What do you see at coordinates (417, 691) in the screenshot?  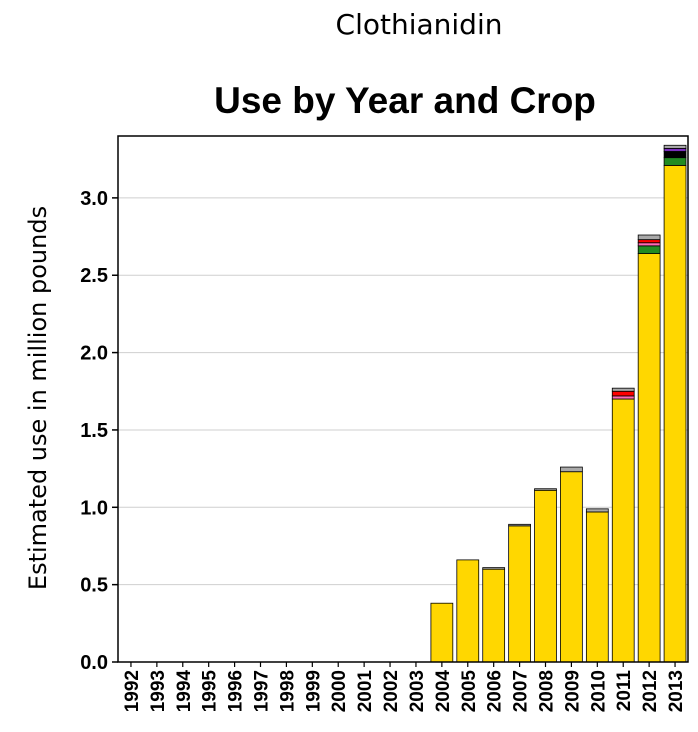 I see `x-tick-label: 2003` at bounding box center [417, 691].